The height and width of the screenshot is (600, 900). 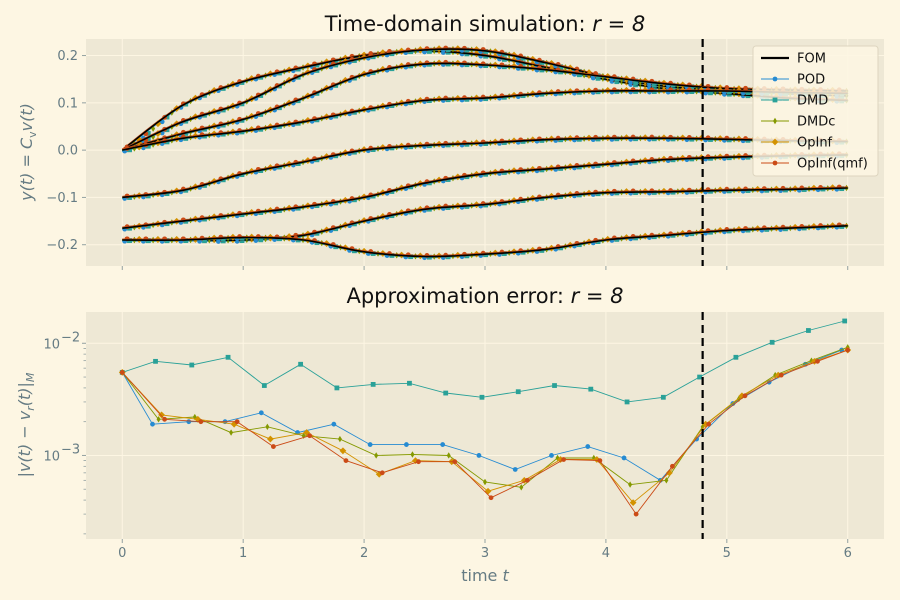 I want to click on legend-label-DMD: DMD, so click(x=812, y=101).